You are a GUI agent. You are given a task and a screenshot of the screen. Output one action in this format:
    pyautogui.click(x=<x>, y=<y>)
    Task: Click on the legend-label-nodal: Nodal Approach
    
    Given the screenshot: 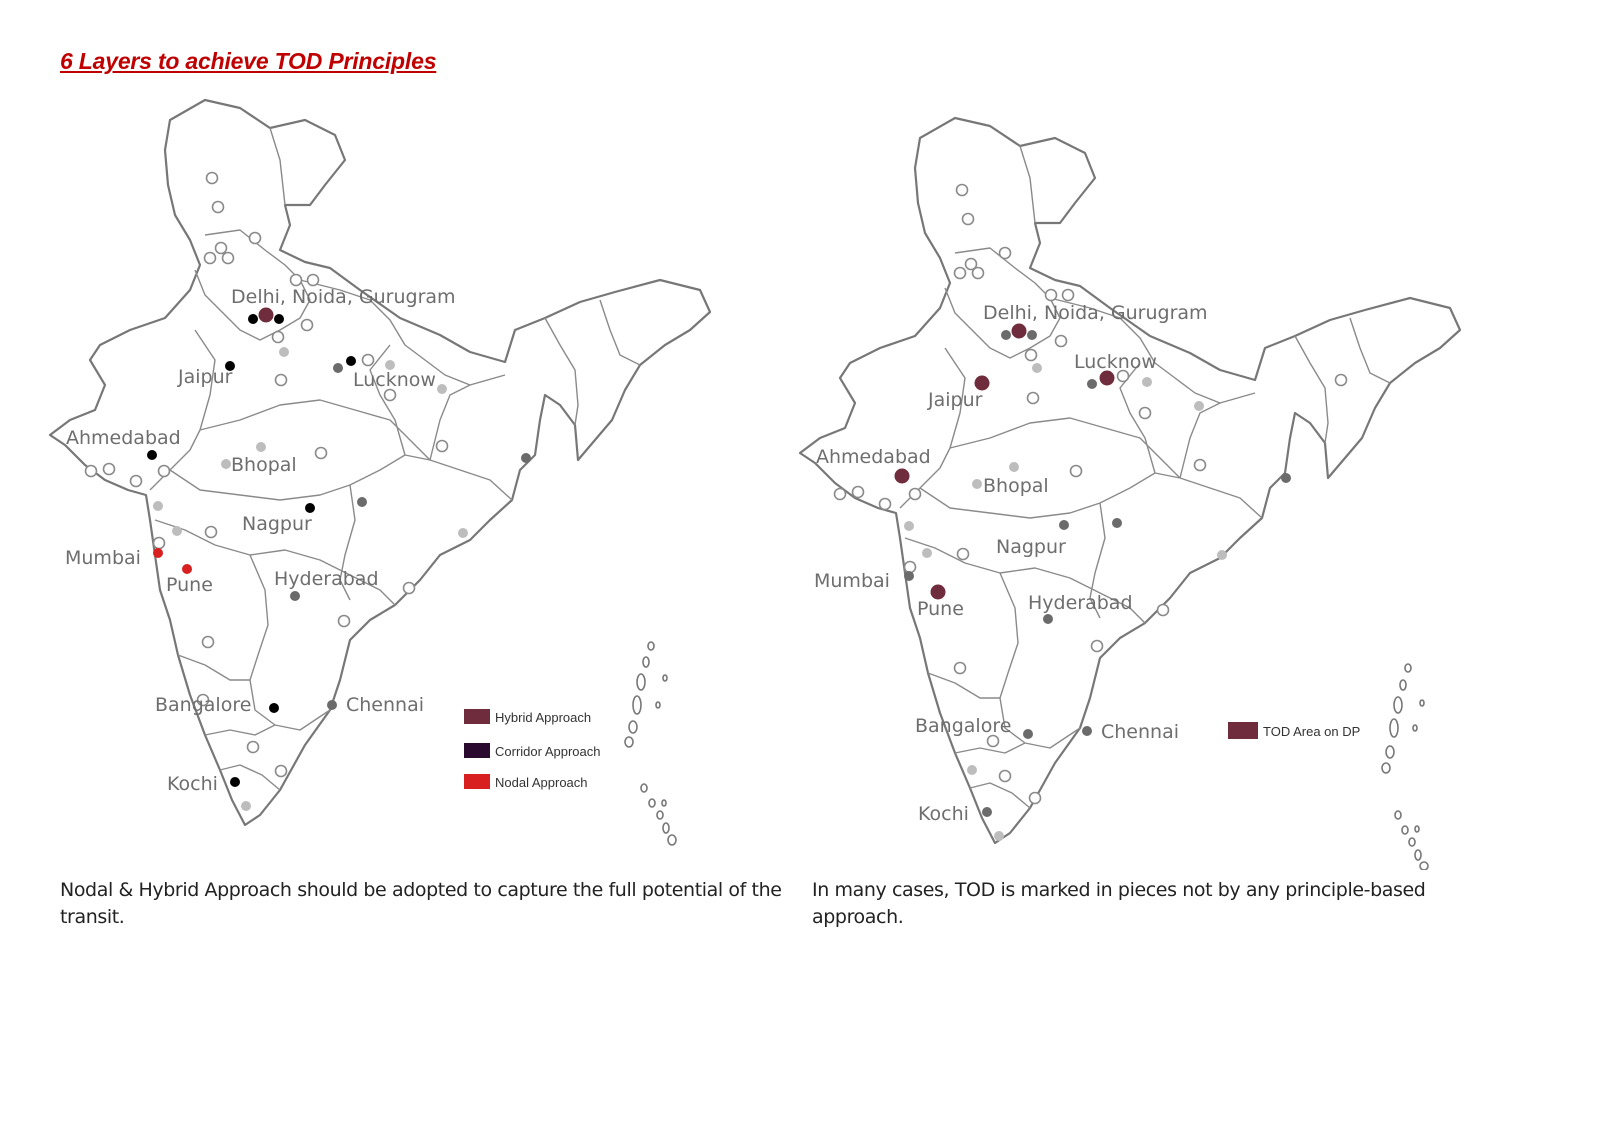 What is the action you would take?
    pyautogui.click(x=541, y=782)
    